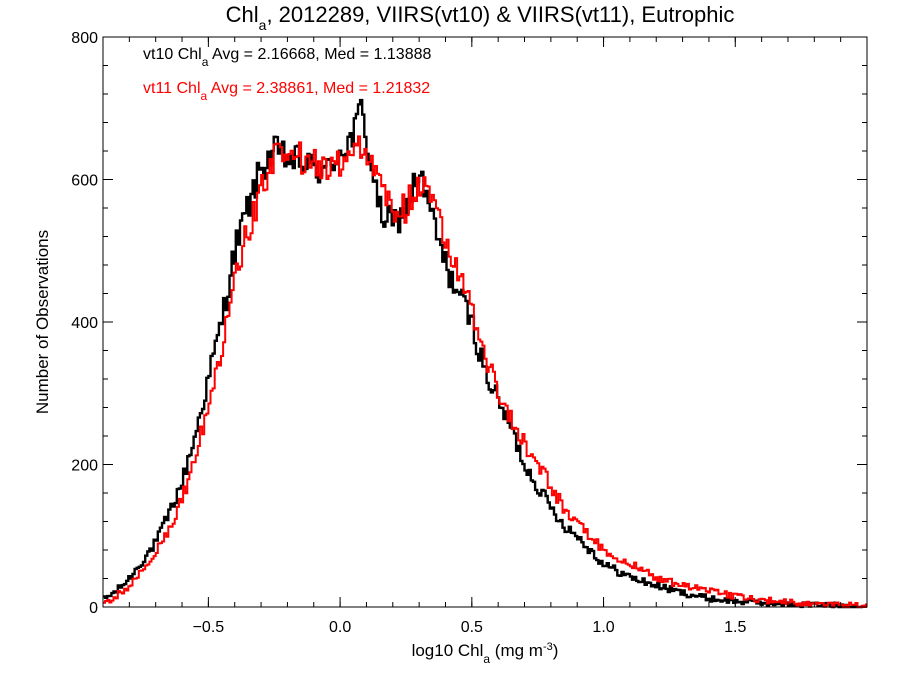 This screenshot has width=900, height=675. Describe the element at coordinates (84, 38) in the screenshot. I see `y-tick-label: 800` at that location.